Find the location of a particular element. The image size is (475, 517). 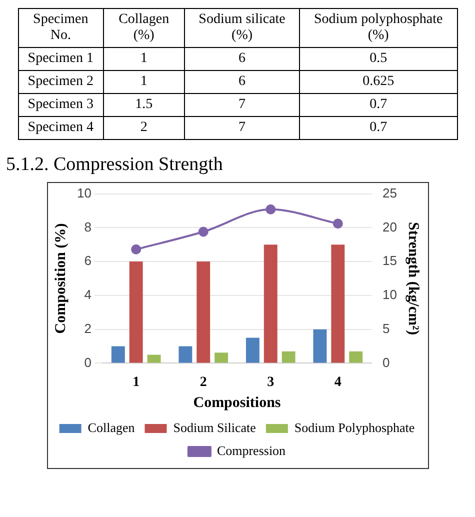

x-tick-label: 1 is located at coordinates (136, 382).